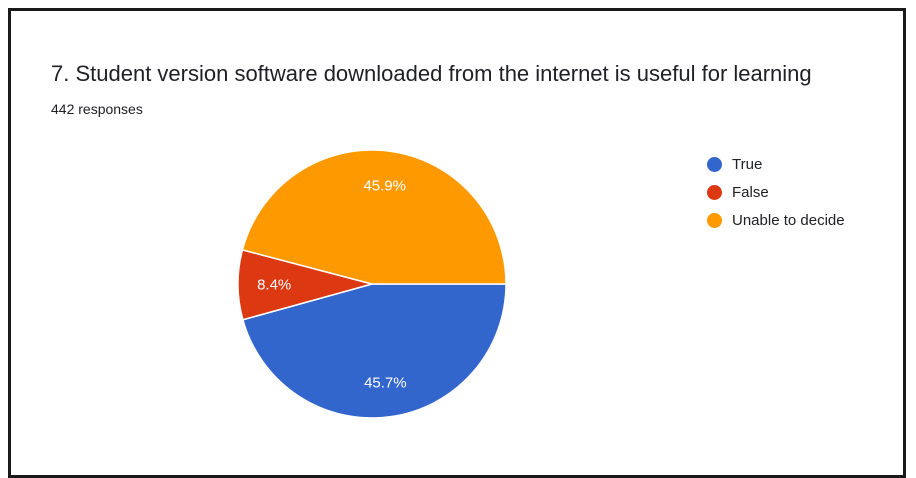 This screenshot has width=916, height=478. What do you see at coordinates (776, 164) in the screenshot?
I see `legend-item-true: True` at bounding box center [776, 164].